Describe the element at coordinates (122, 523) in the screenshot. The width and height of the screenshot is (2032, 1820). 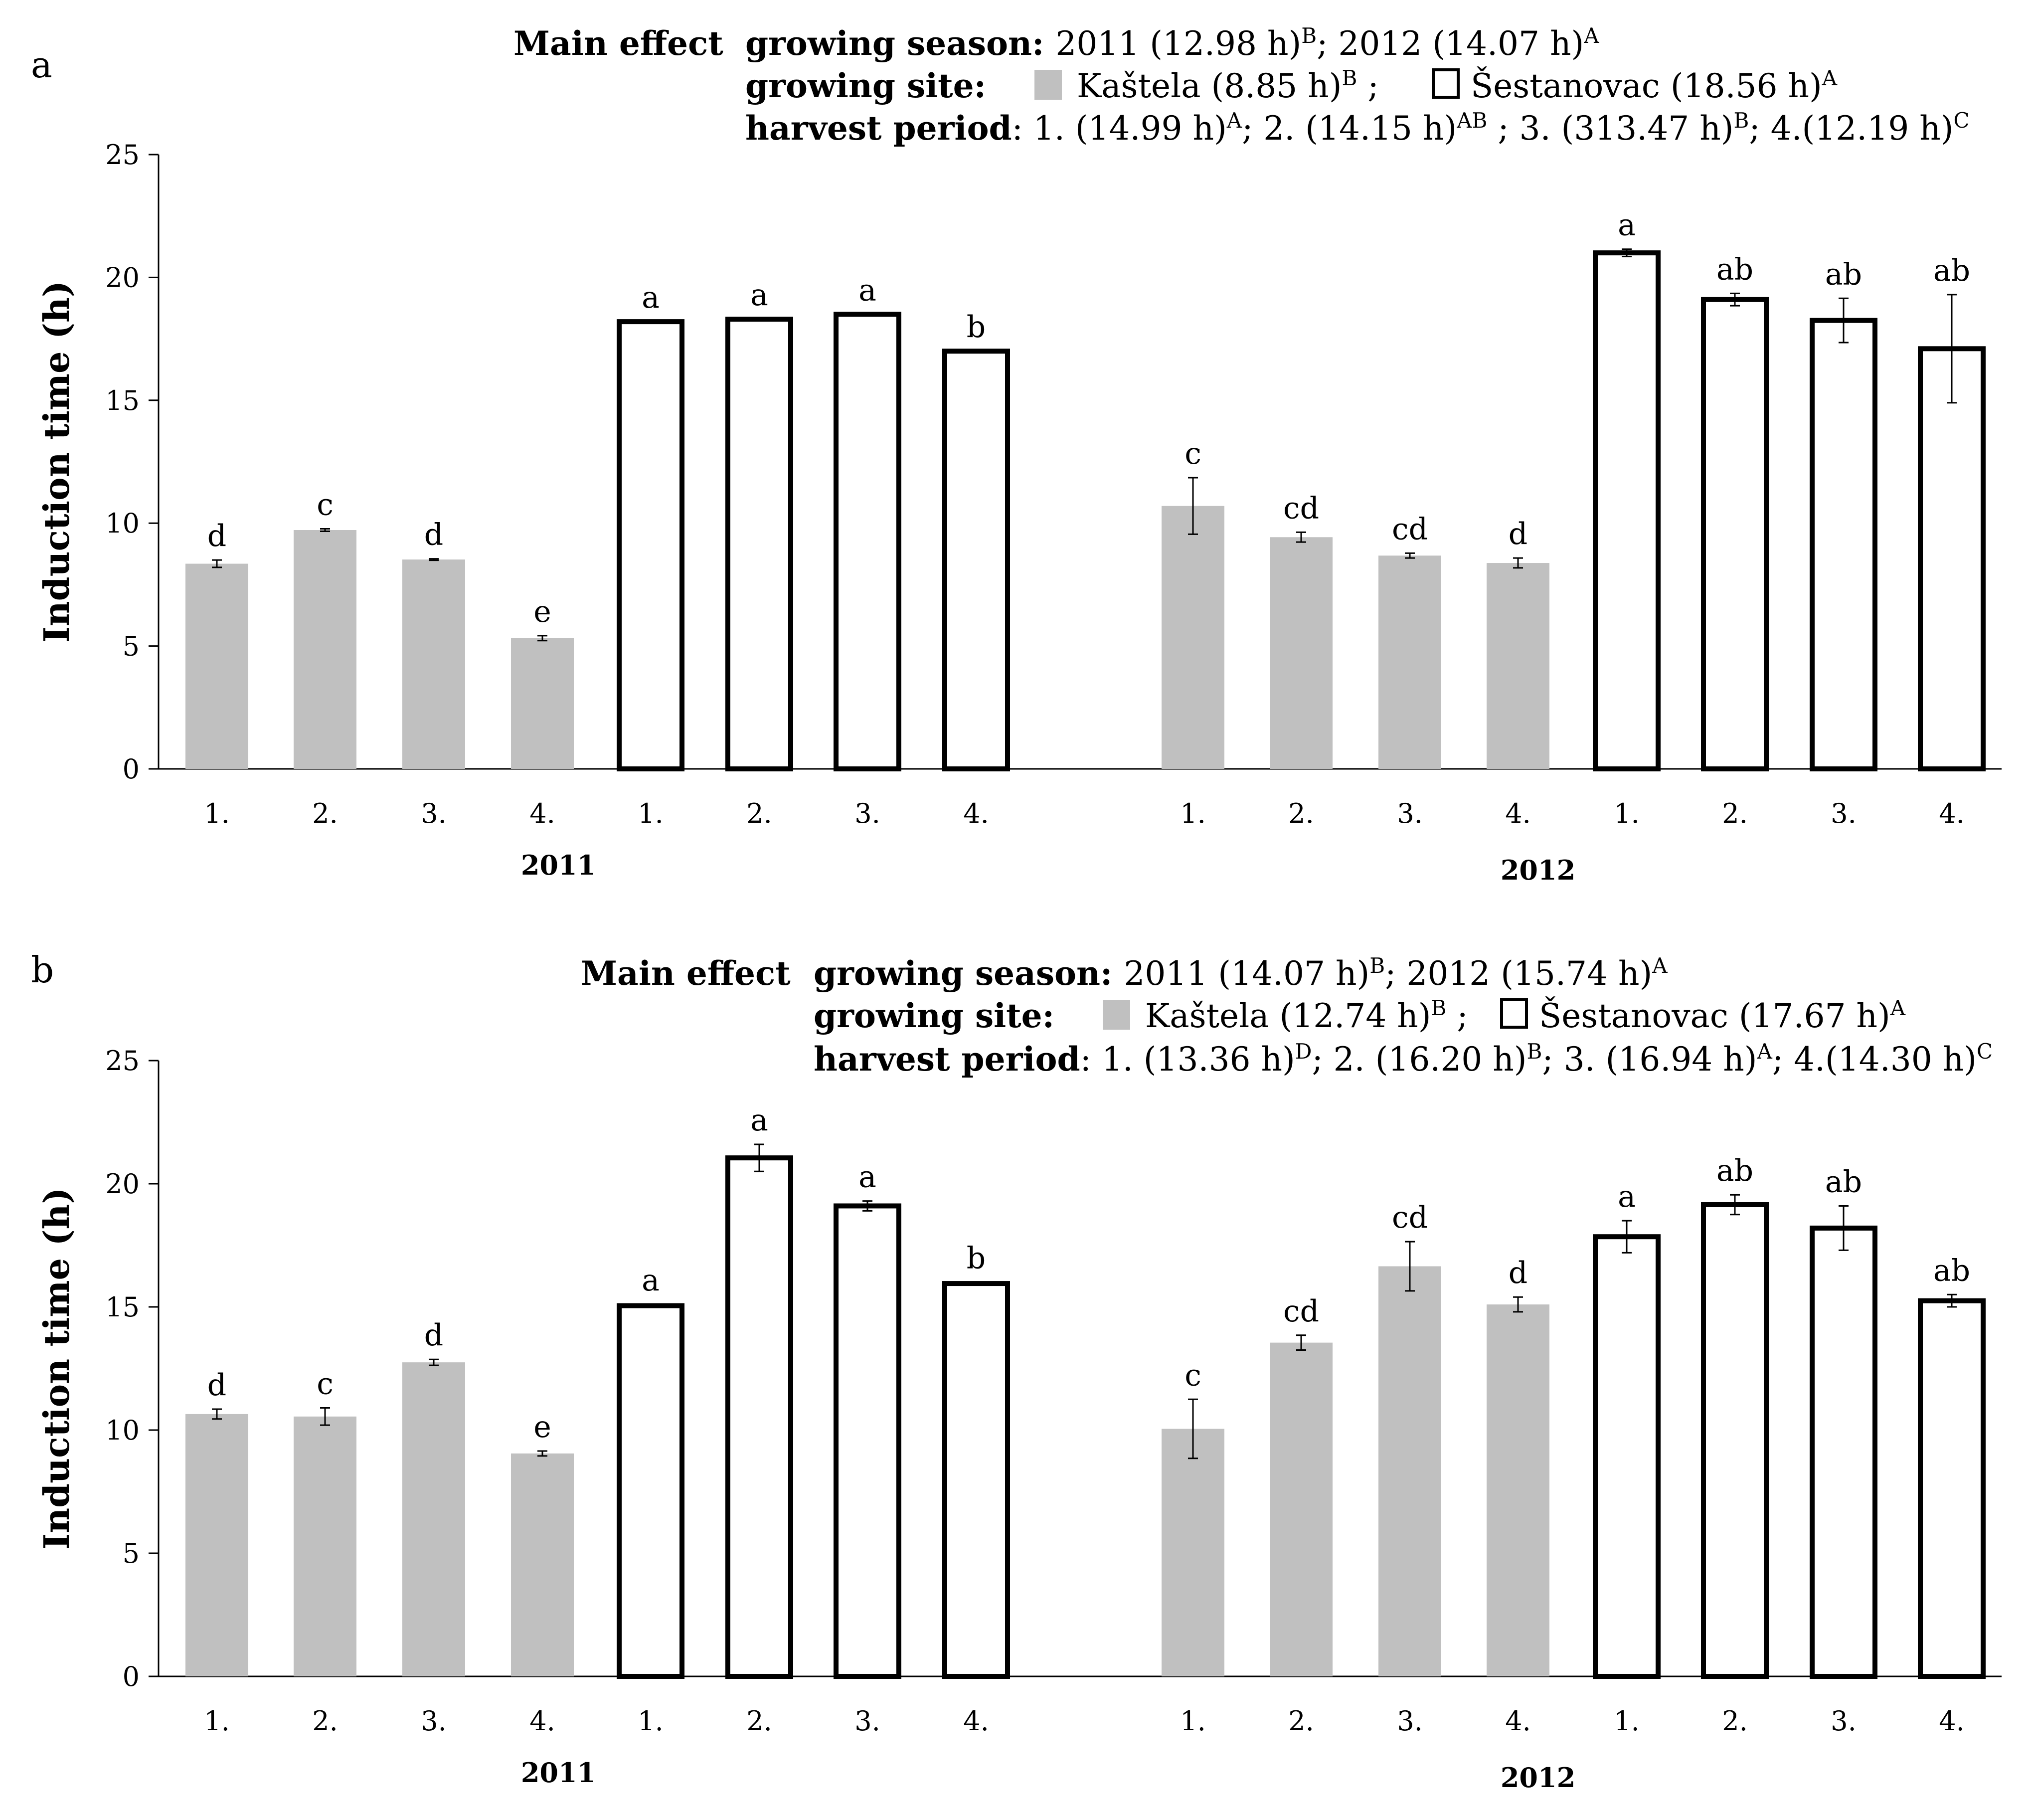
I see `y-tick-label: 10` at that location.